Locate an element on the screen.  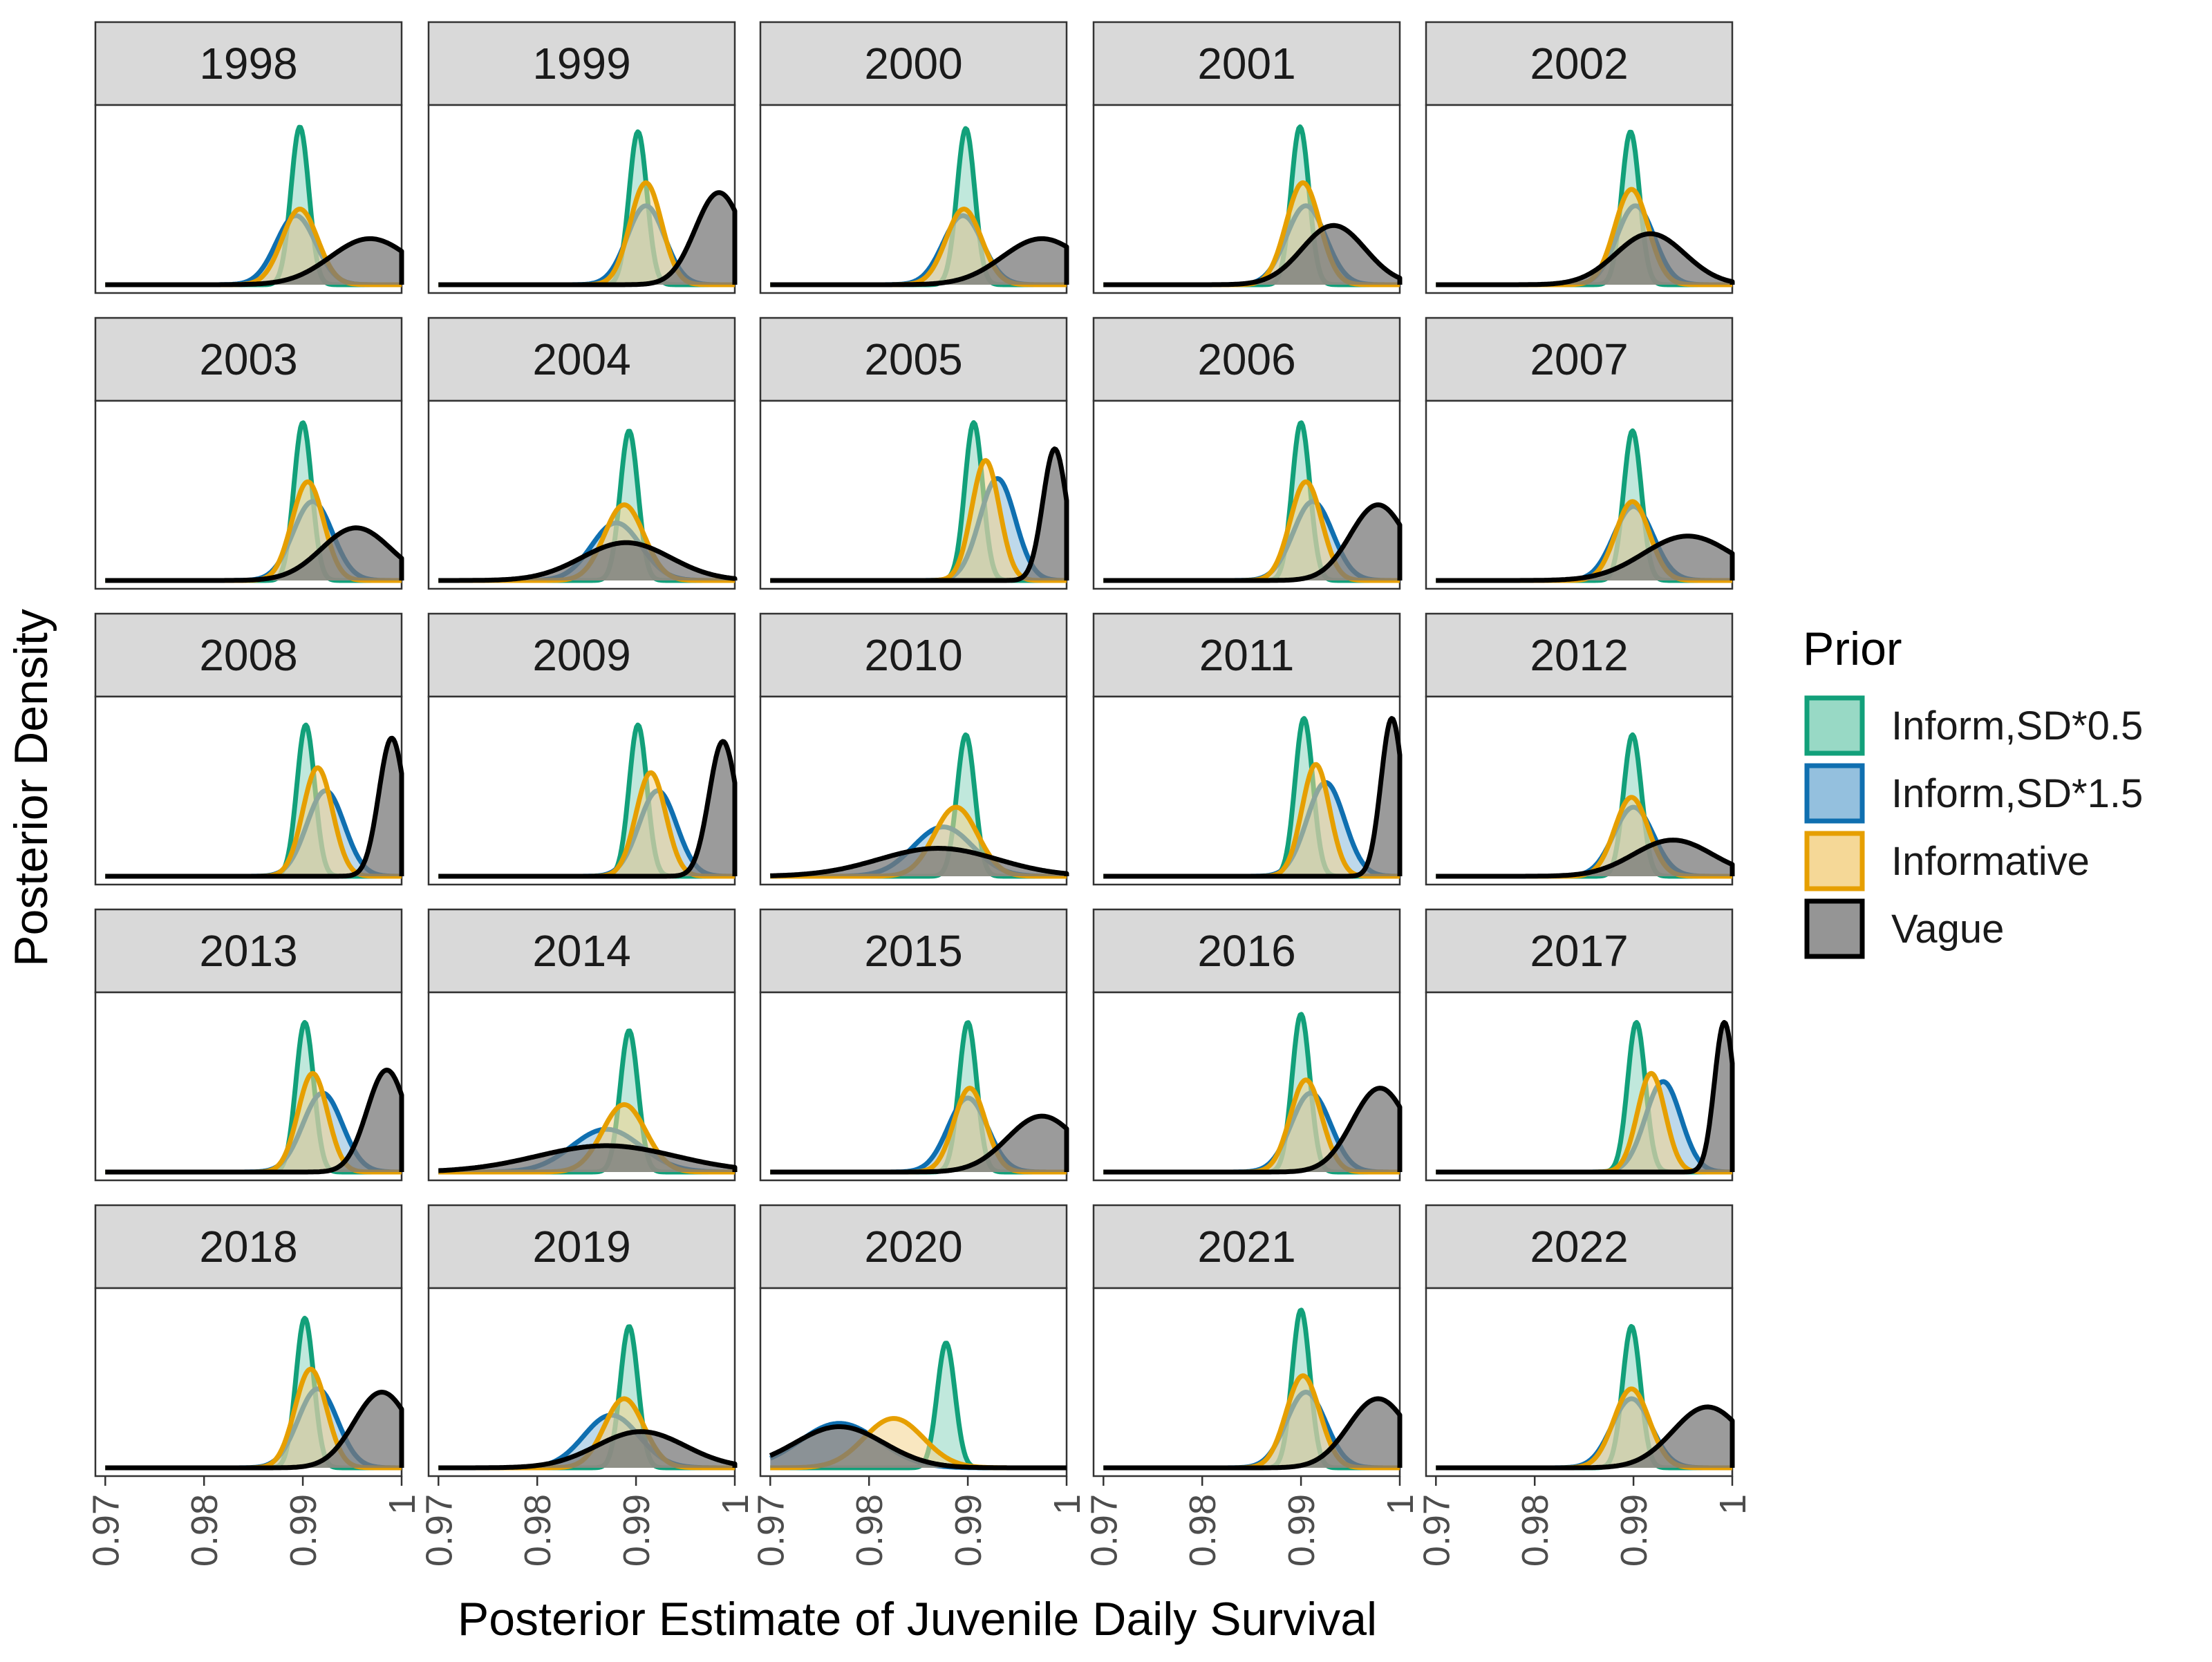
facet-2009: 2009 is located at coordinates (582, 749).